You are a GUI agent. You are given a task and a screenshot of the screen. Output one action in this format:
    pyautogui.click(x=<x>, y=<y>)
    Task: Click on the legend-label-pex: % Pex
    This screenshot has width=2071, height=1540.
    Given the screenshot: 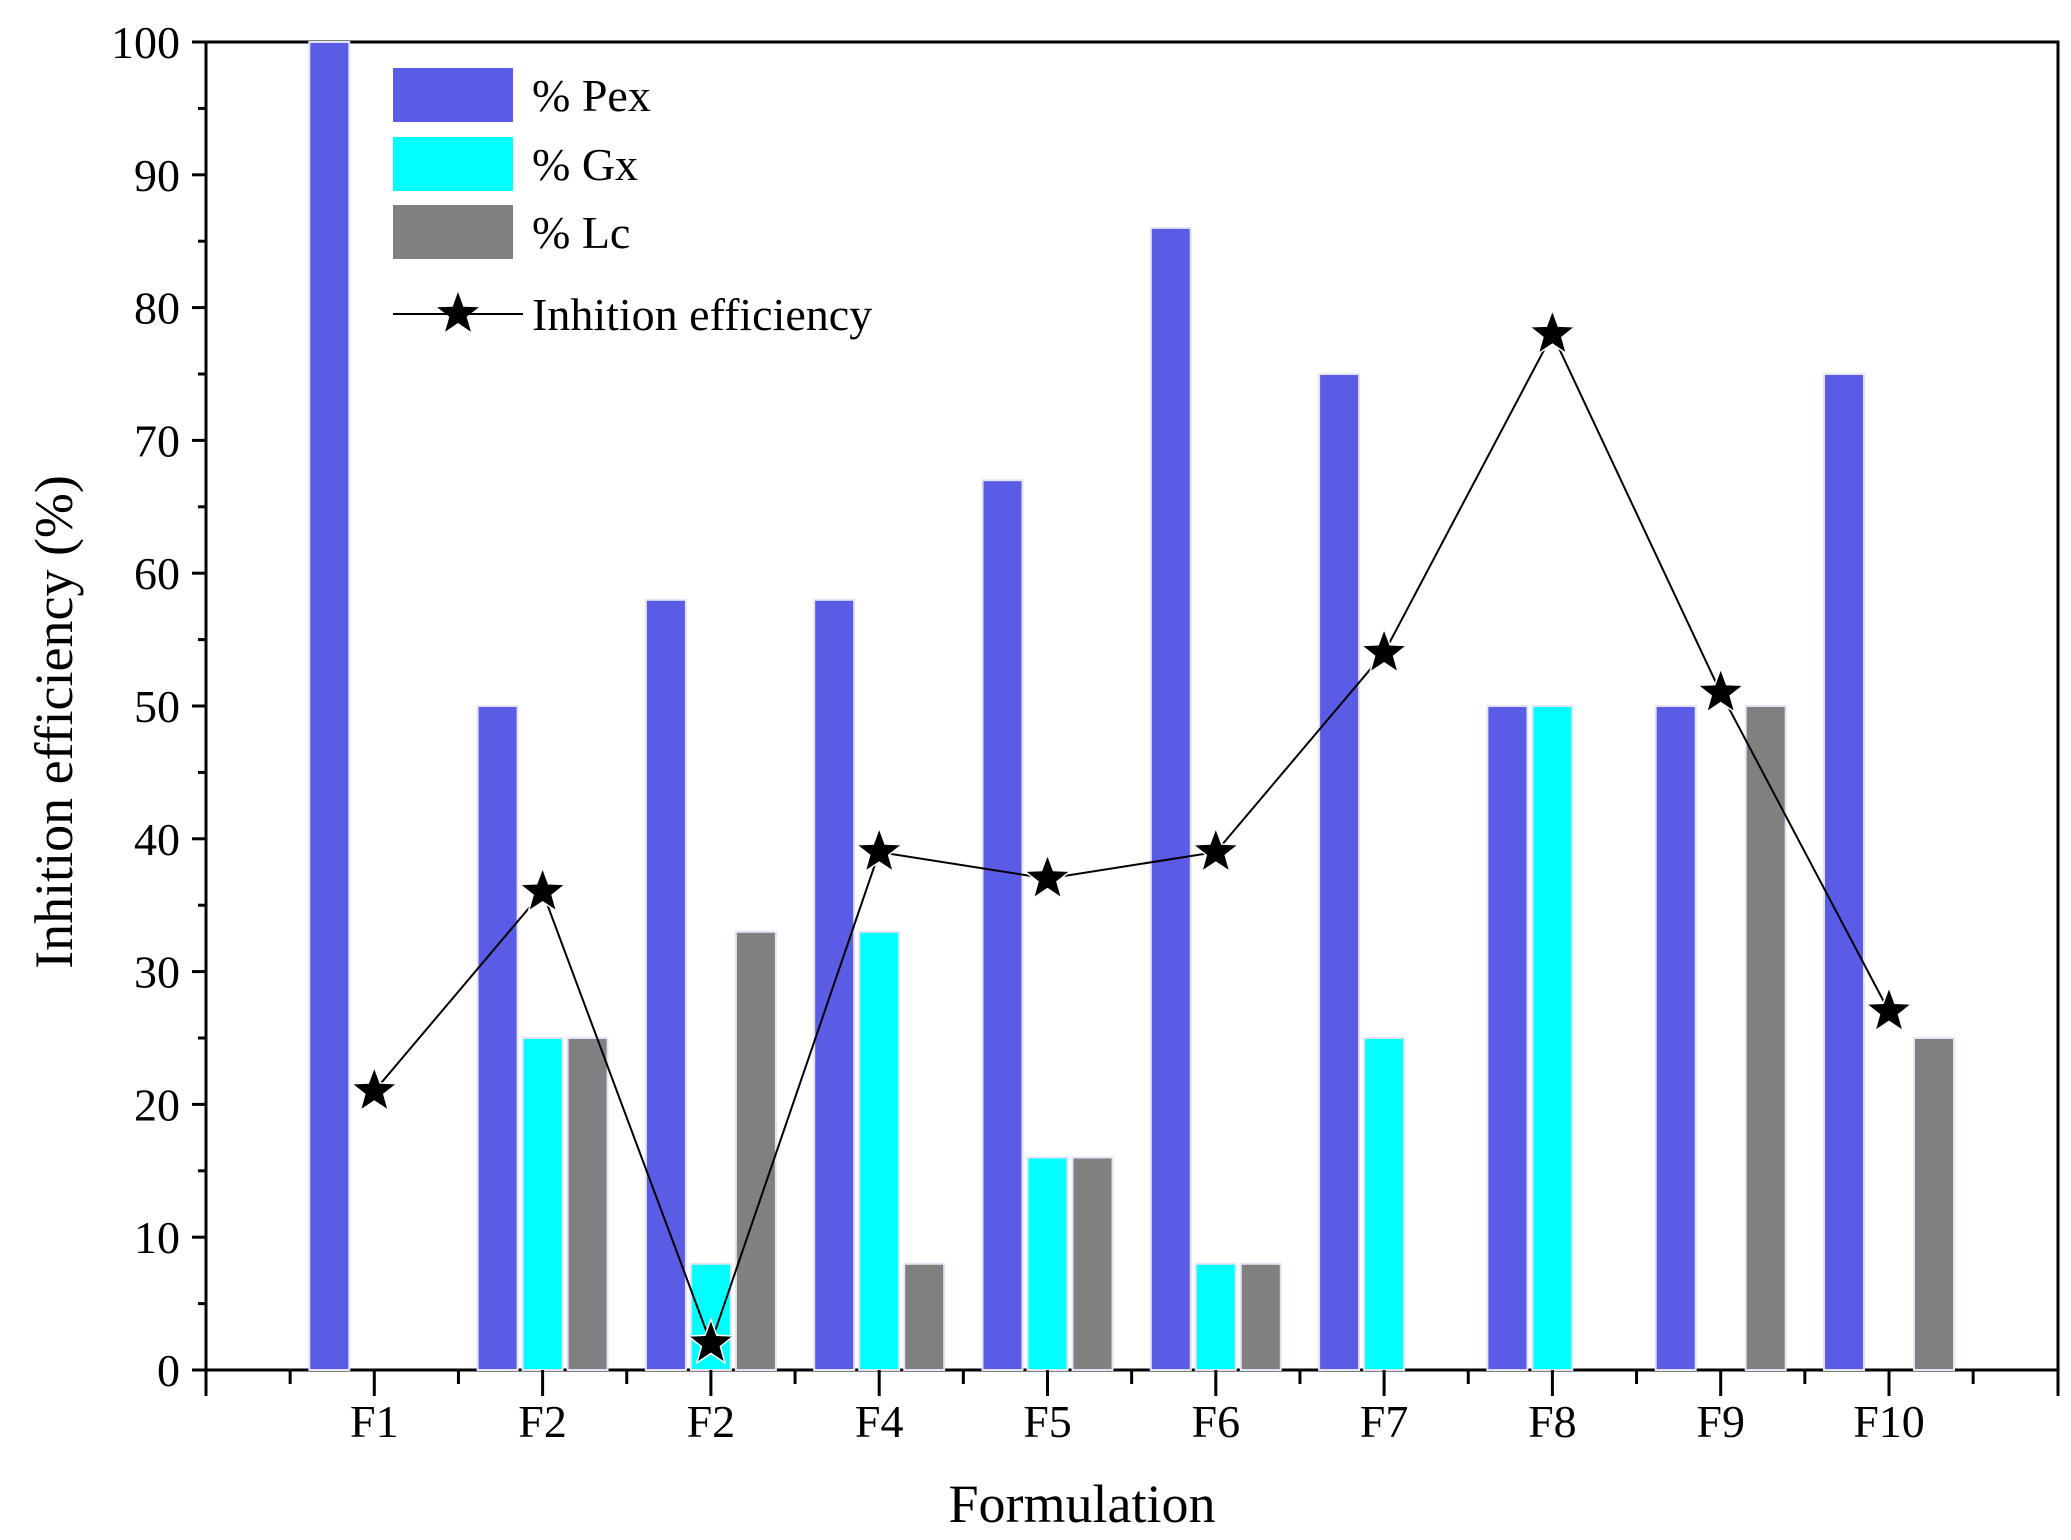 What is the action you would take?
    pyautogui.click(x=591, y=95)
    